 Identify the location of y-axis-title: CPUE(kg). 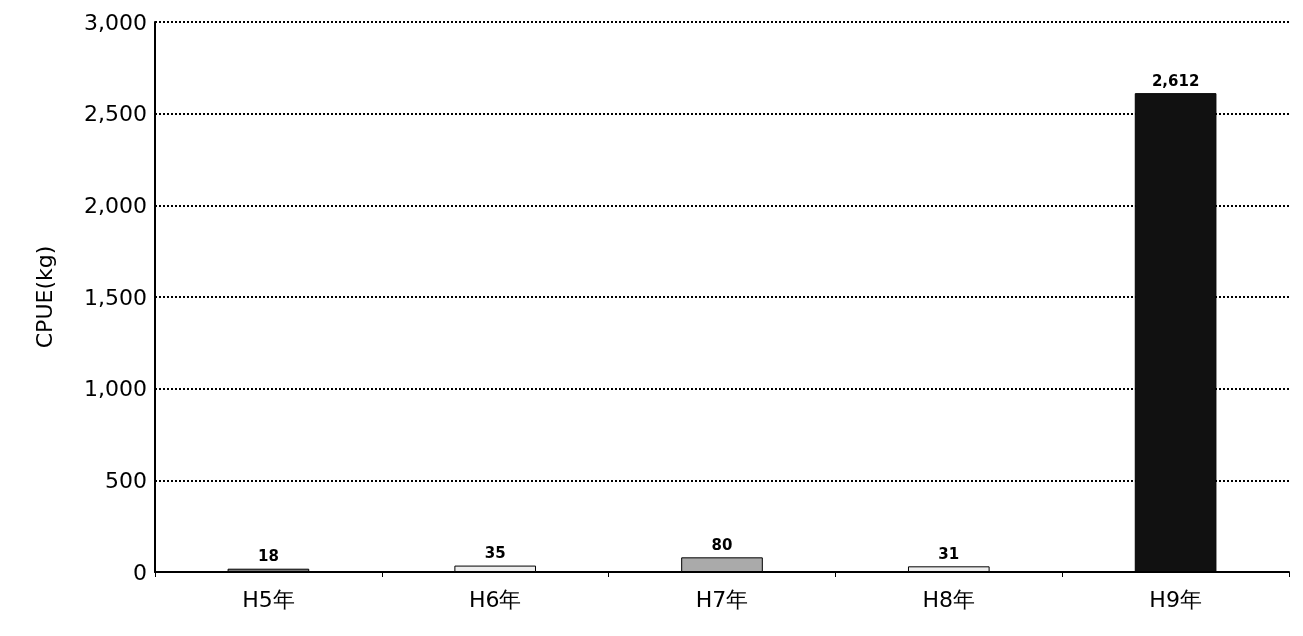
(44, 297).